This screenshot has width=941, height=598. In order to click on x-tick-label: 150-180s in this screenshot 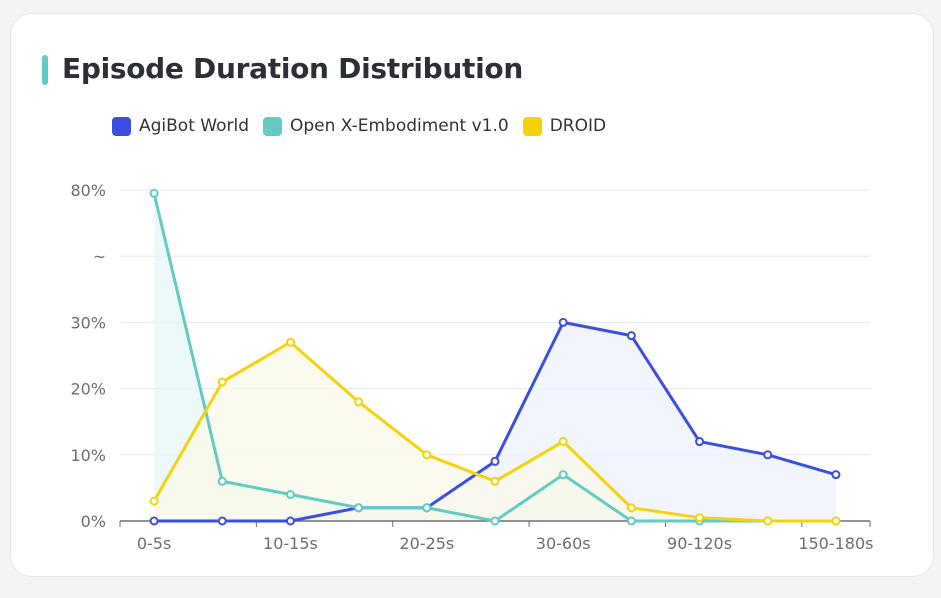, I will do `click(835, 543)`.